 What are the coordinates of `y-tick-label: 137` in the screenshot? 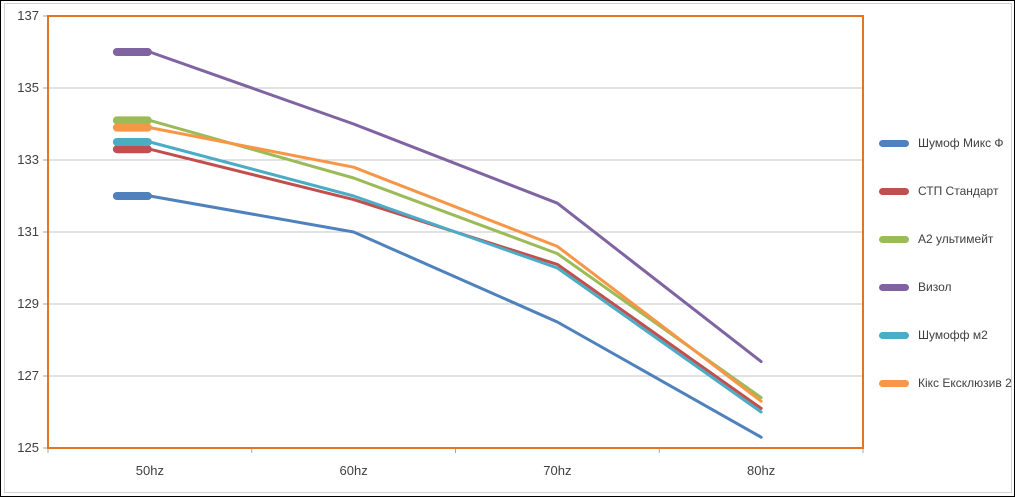 It's located at (28, 15).